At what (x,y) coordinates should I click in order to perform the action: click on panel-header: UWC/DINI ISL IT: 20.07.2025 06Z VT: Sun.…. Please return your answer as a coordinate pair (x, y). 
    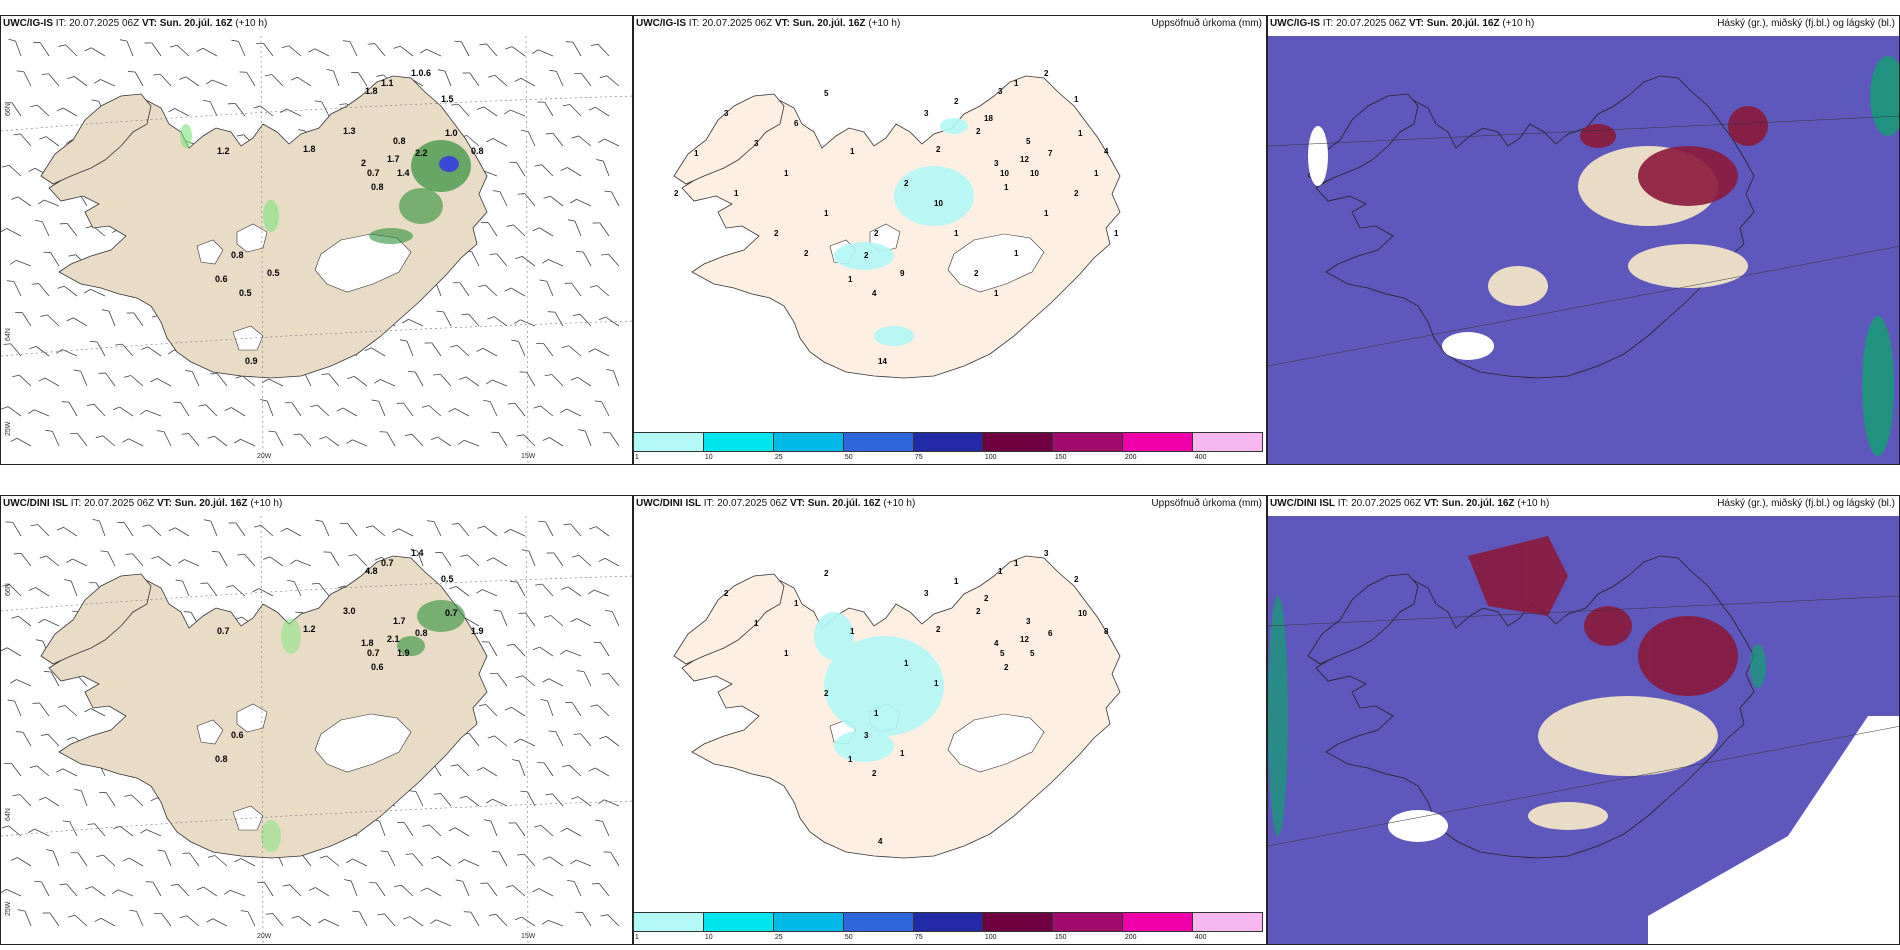
    Looking at the image, I should click on (142, 503).